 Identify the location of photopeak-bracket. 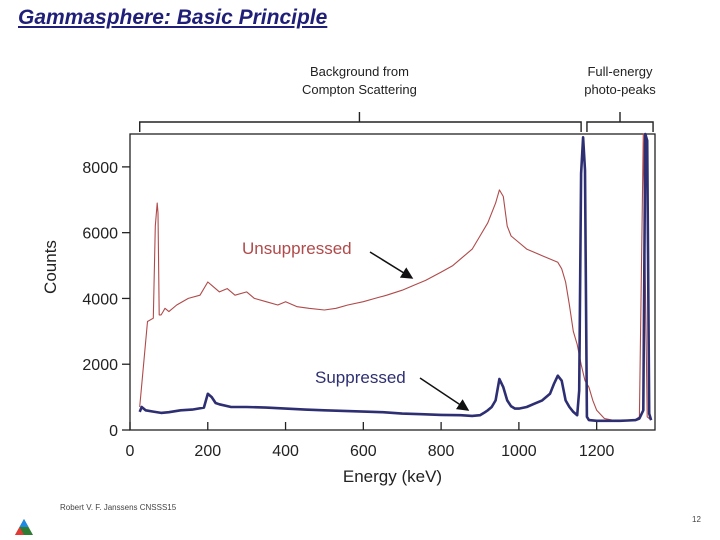
(620, 122).